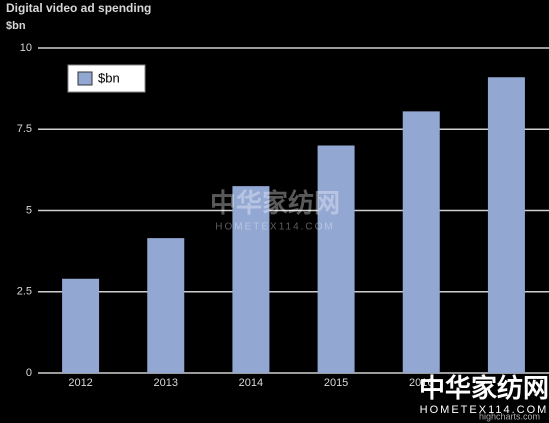  I want to click on x-tick-label: 2016, so click(421, 383).